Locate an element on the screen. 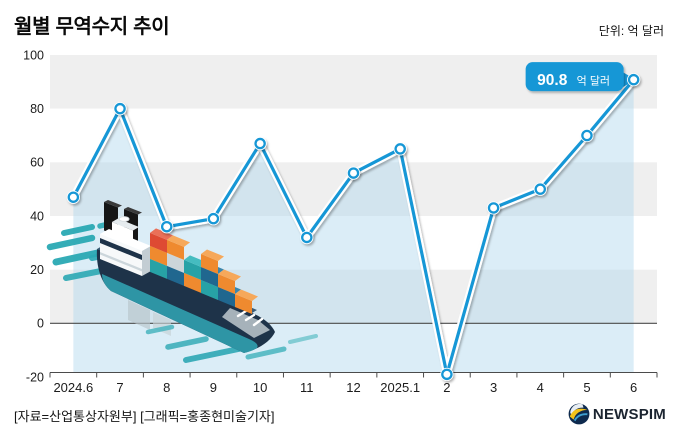 Image resolution: width=680 pixels, height=442 pixels. x-axis is located at coordinates (353, 375).